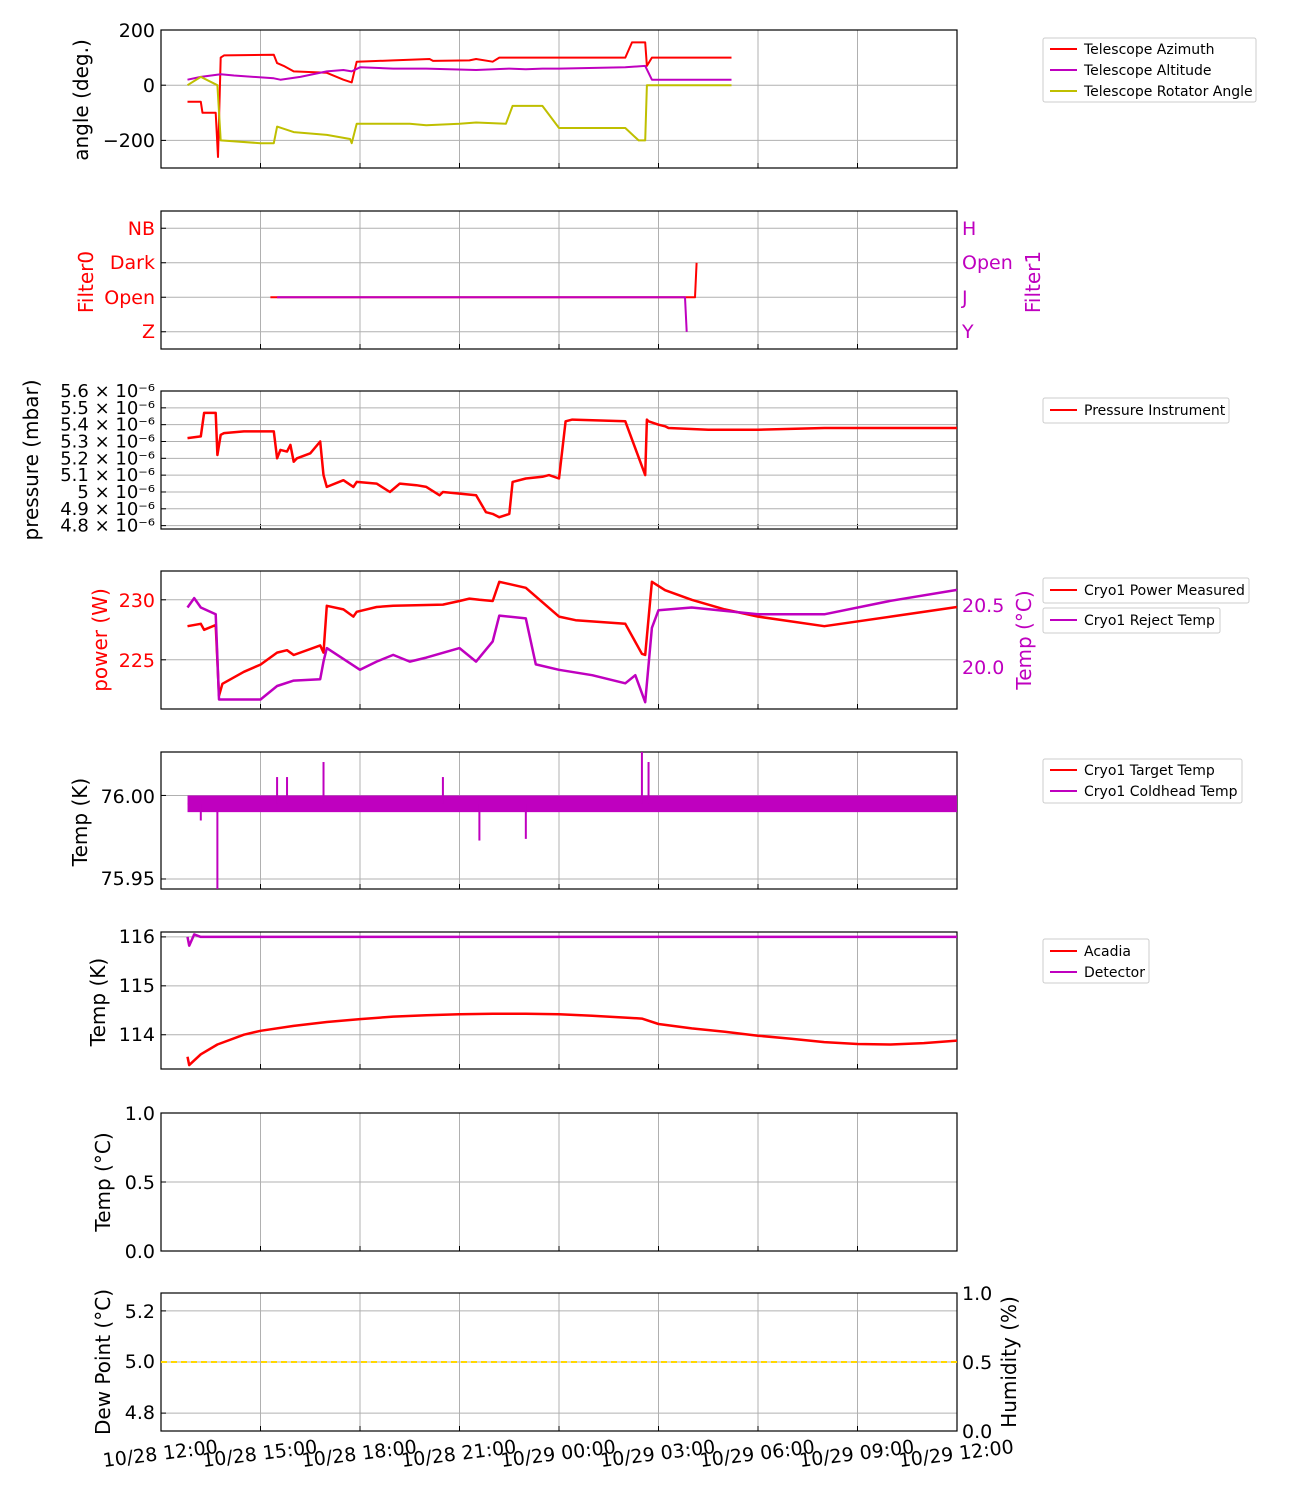 Image resolution: width=1300 pixels, height=1500 pixels. I want to click on x-tick-label: 10/29 12:00, so click(956, 1454).